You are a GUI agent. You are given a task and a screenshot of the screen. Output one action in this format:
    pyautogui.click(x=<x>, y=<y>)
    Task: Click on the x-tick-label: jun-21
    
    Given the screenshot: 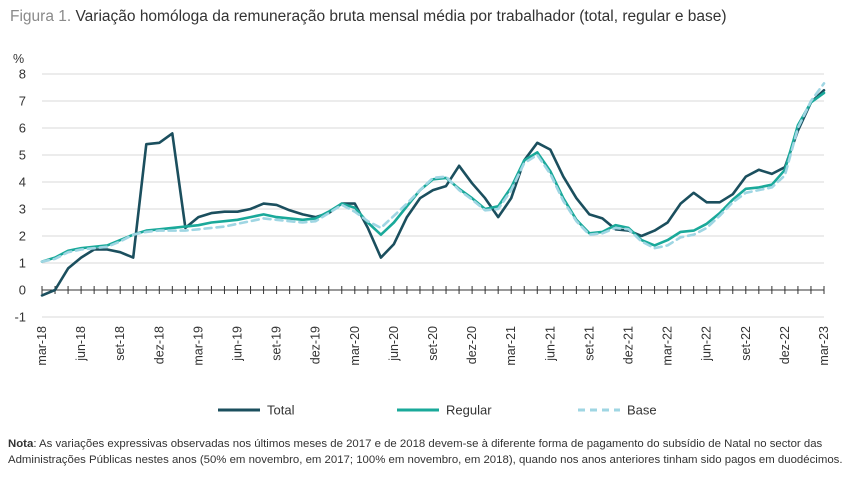 What is the action you would take?
    pyautogui.click(x=550, y=344)
    